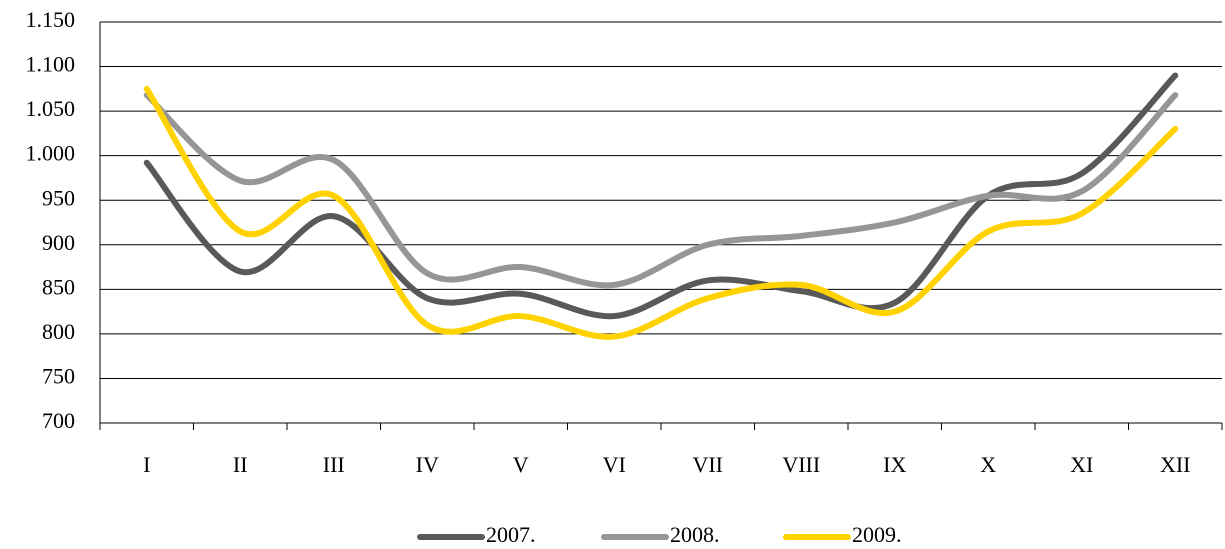  What do you see at coordinates (51, 19) in the screenshot?
I see `y-tick-label: 1.150` at bounding box center [51, 19].